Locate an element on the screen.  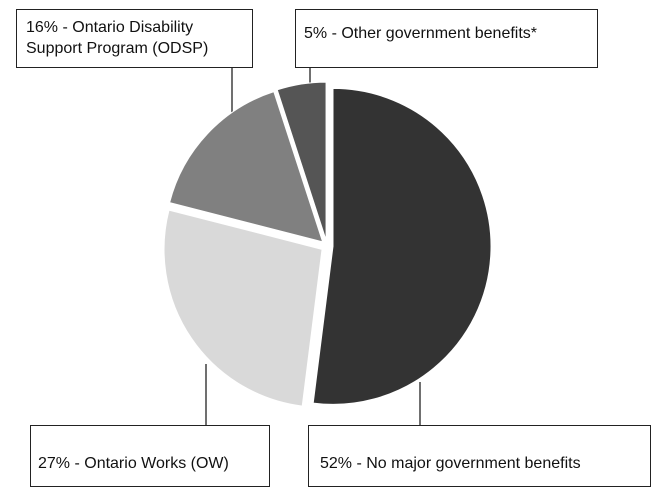
slice-ontario-works is located at coordinates (243, 308).